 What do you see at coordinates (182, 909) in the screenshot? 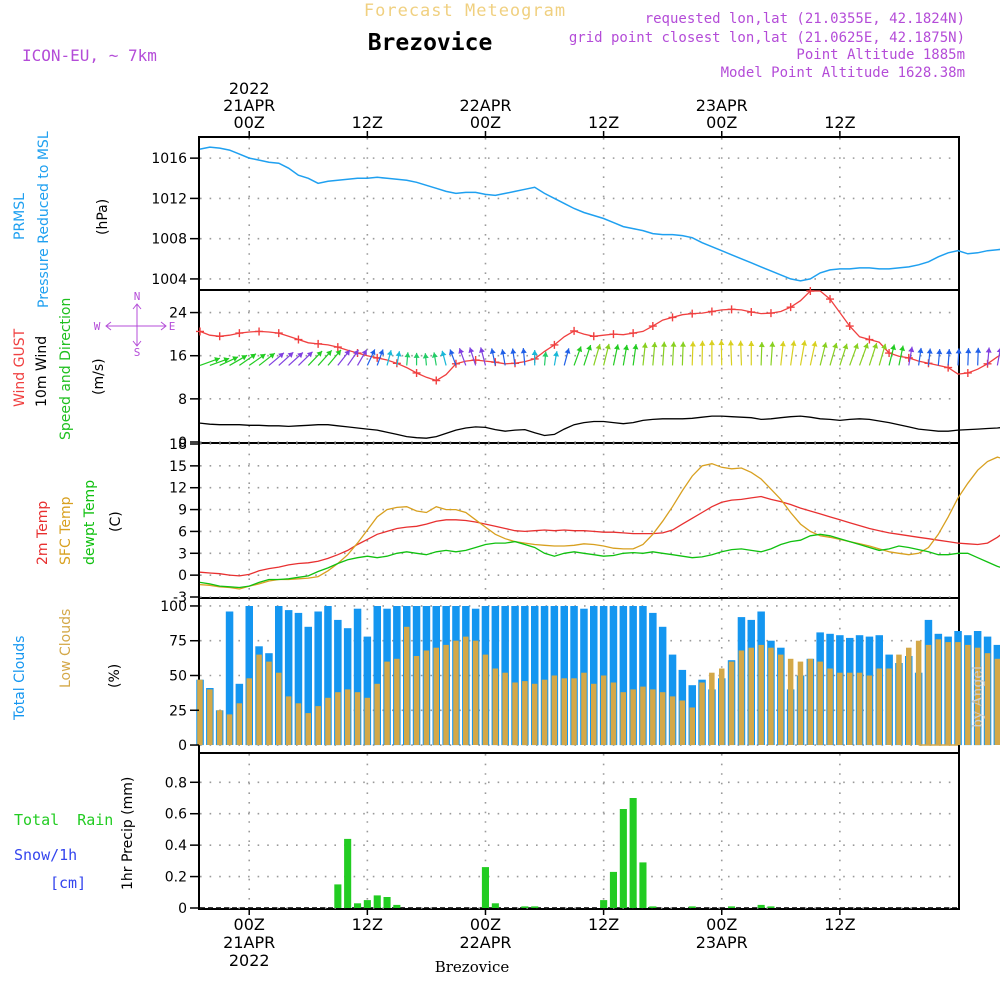
I see `ytick-label-precipitation: 0` at bounding box center [182, 909].